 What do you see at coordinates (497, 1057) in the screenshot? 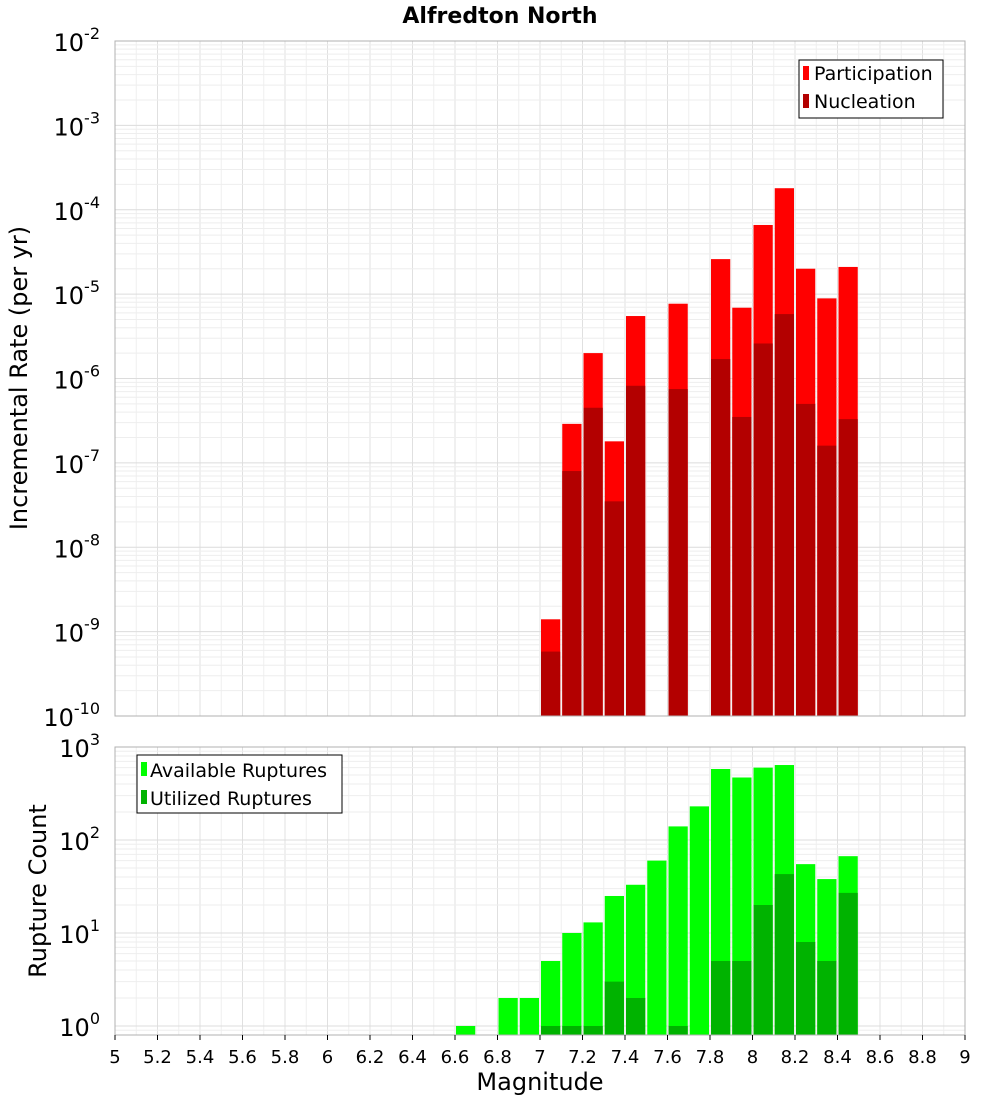
I see `x-tick-label: 6.8` at bounding box center [497, 1057].